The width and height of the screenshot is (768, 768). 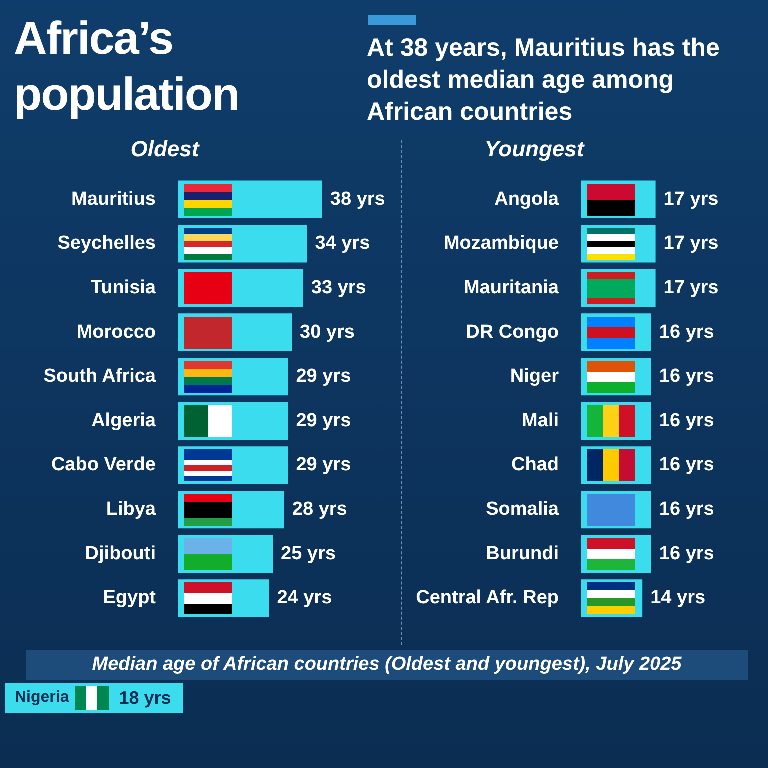 I want to click on y-tick-label: Mauritania, so click(x=512, y=287).